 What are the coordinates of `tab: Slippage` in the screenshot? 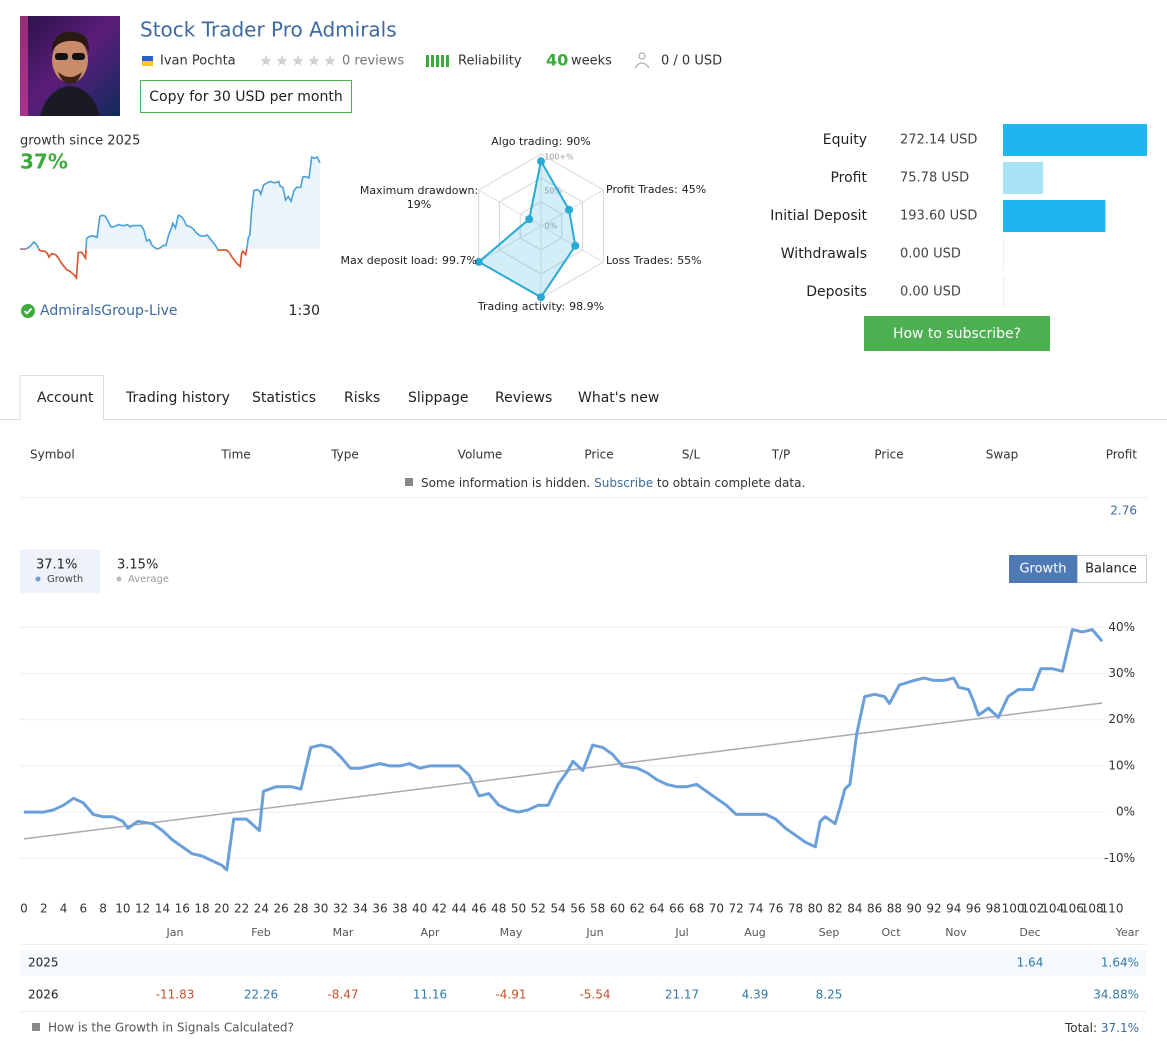 It's located at (438, 398).